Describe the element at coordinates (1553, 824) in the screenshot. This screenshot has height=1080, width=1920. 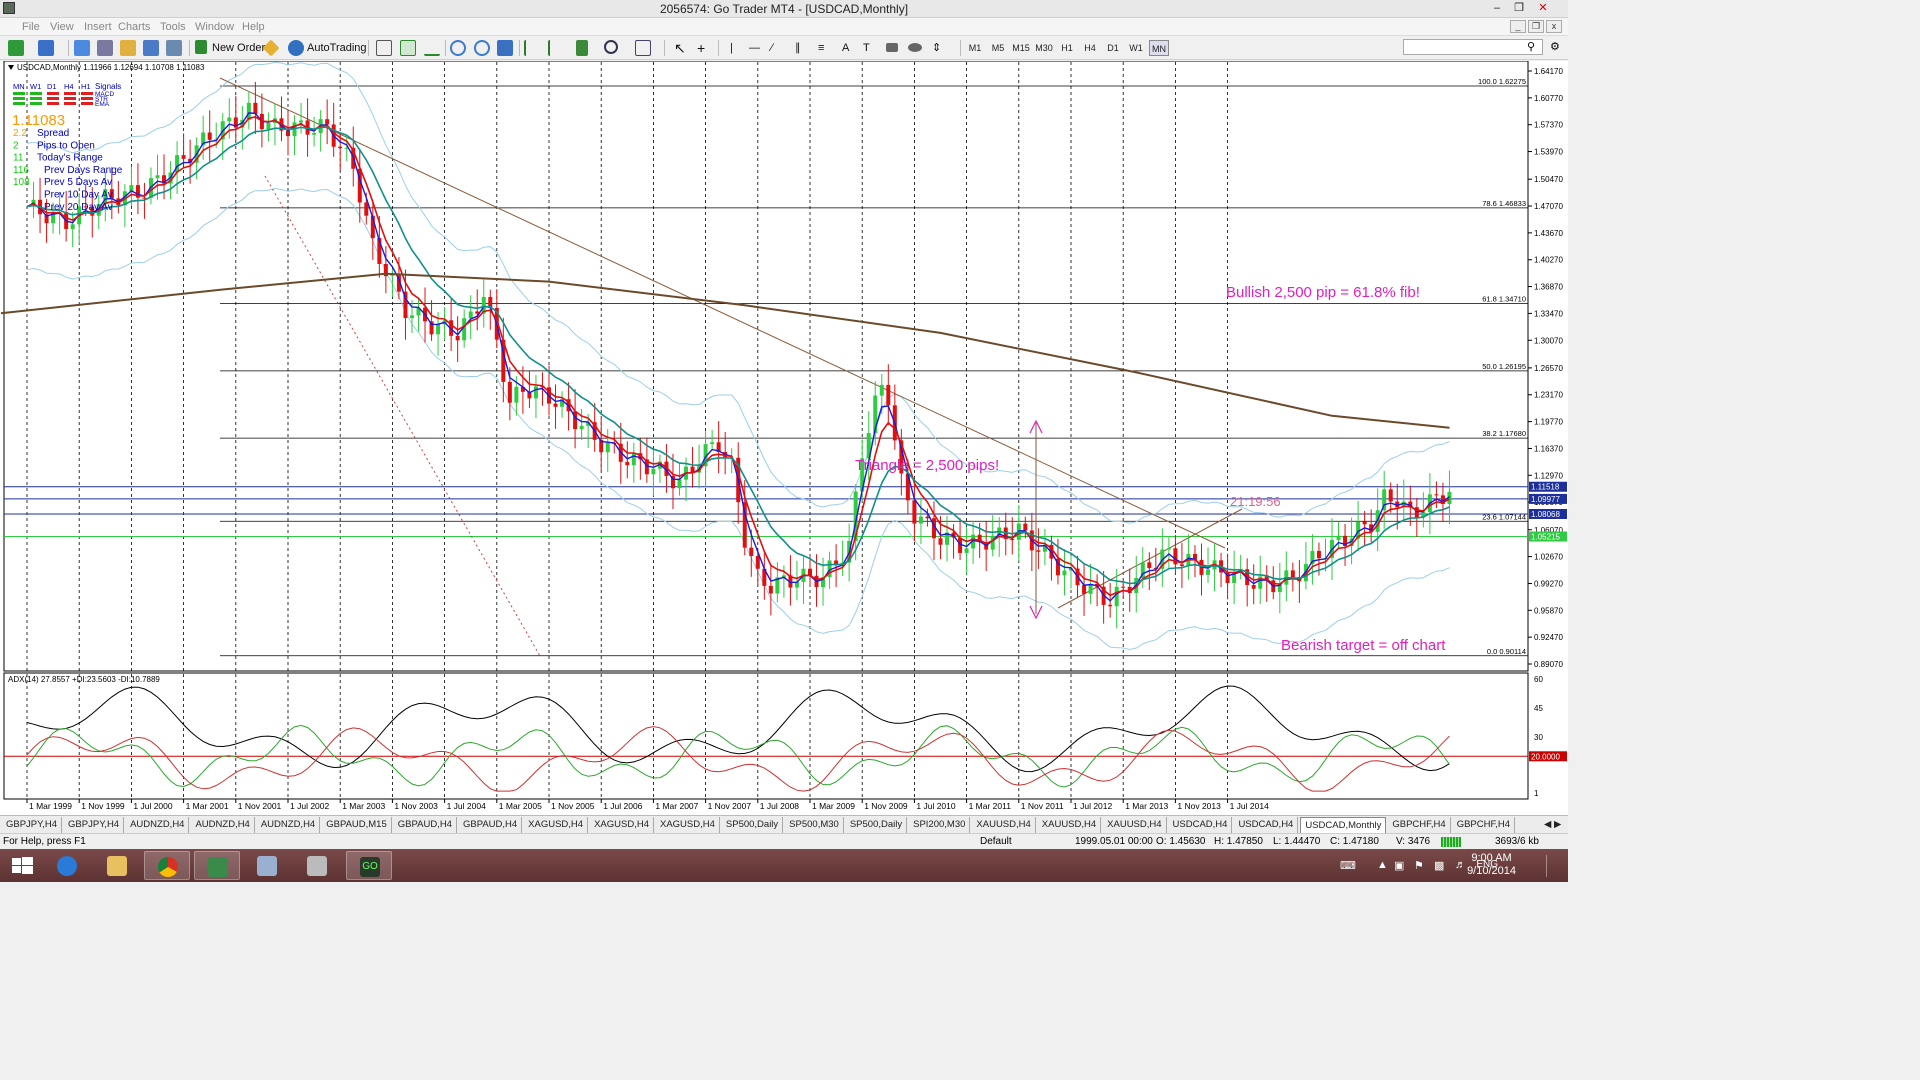
I see `tab-scroll-arrows-icon: ◀ ▶` at that location.